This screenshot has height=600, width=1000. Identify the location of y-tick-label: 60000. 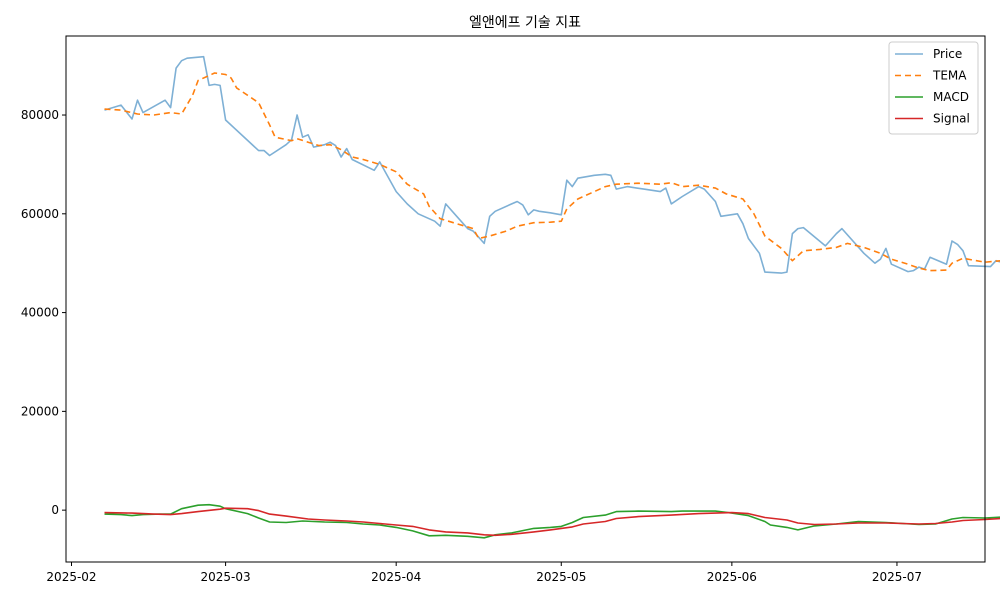
(40, 214).